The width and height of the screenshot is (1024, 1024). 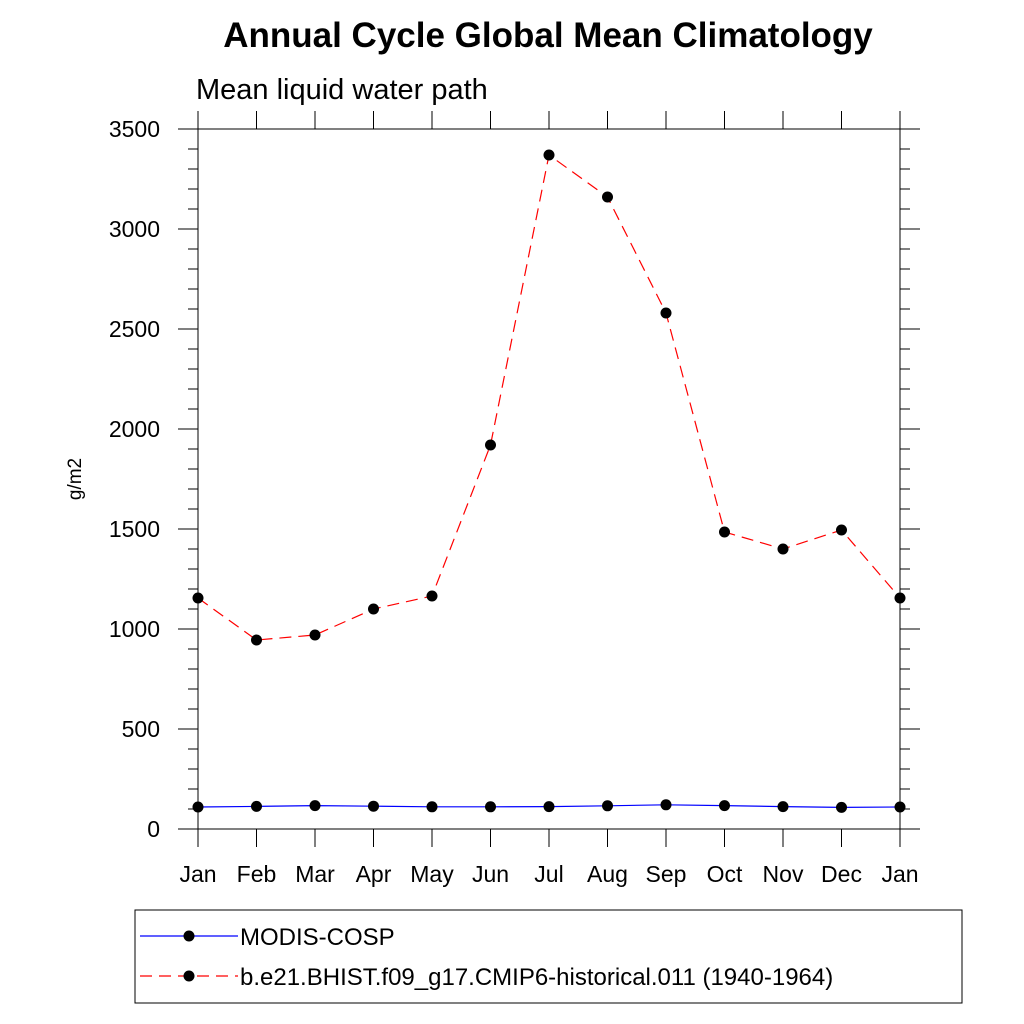 What do you see at coordinates (134, 329) in the screenshot?
I see `y-tick-label: 2500` at bounding box center [134, 329].